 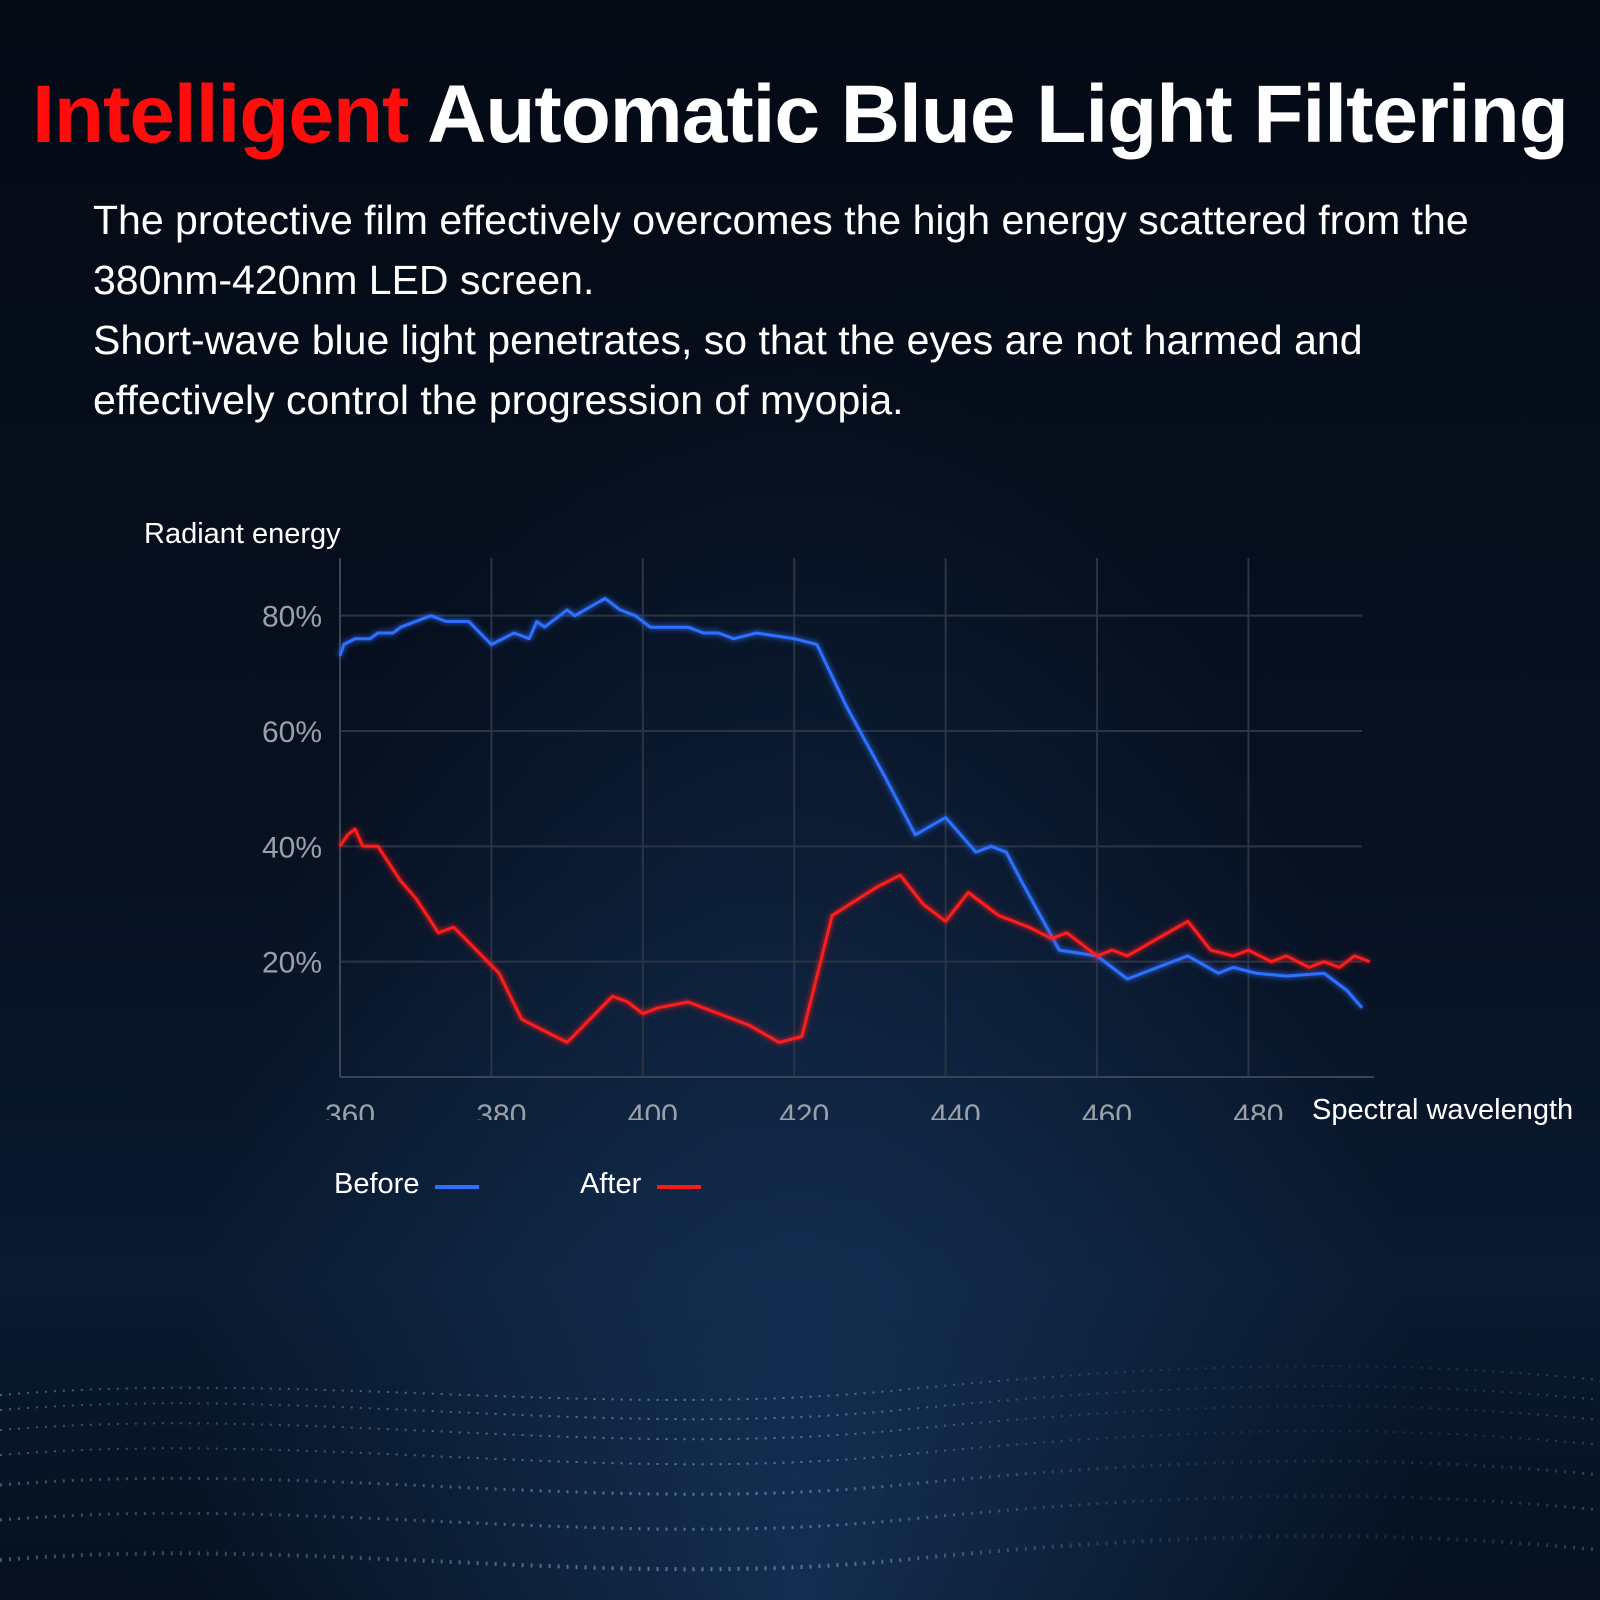 I want to click on x-tick-label-360: 360, so click(x=350, y=1109).